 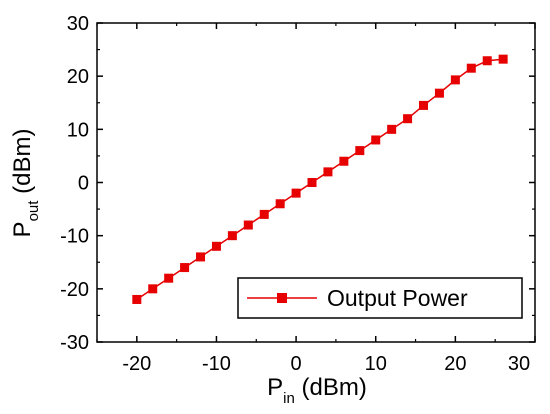 What do you see at coordinates (74, 237) in the screenshot?
I see `y-tick-label: -10` at bounding box center [74, 237].